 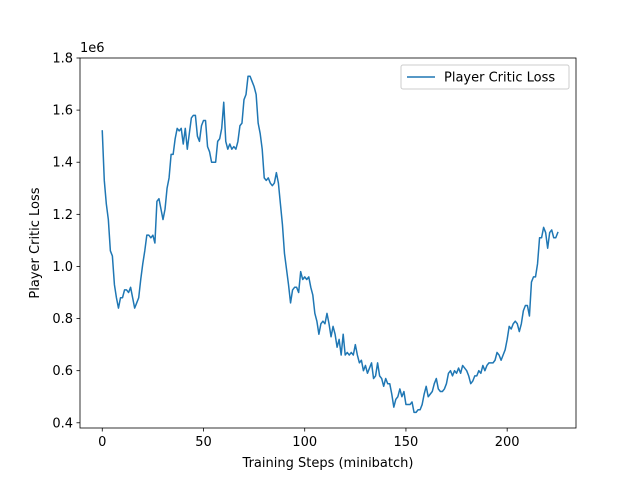 What do you see at coordinates (35, 242) in the screenshot?
I see `y-axis-label: Player Critic Loss` at bounding box center [35, 242].